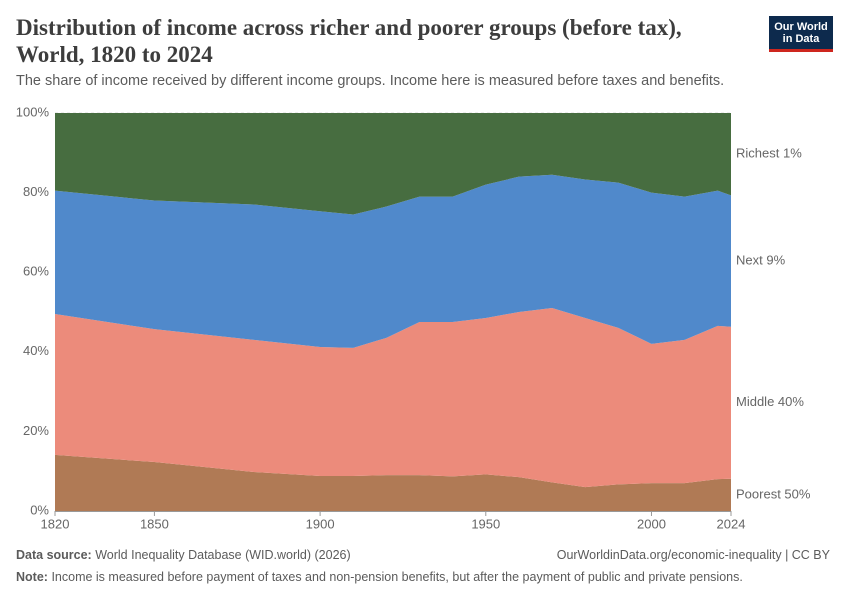  I want to click on logo-text: Our World in Data, so click(801, 33).